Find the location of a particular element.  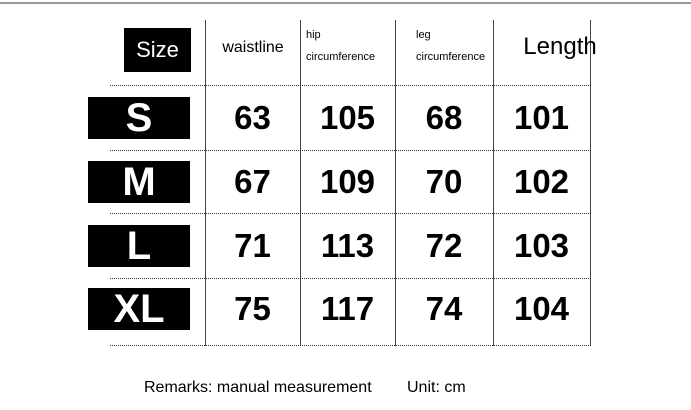

measurement: 102 is located at coordinates (541, 181).